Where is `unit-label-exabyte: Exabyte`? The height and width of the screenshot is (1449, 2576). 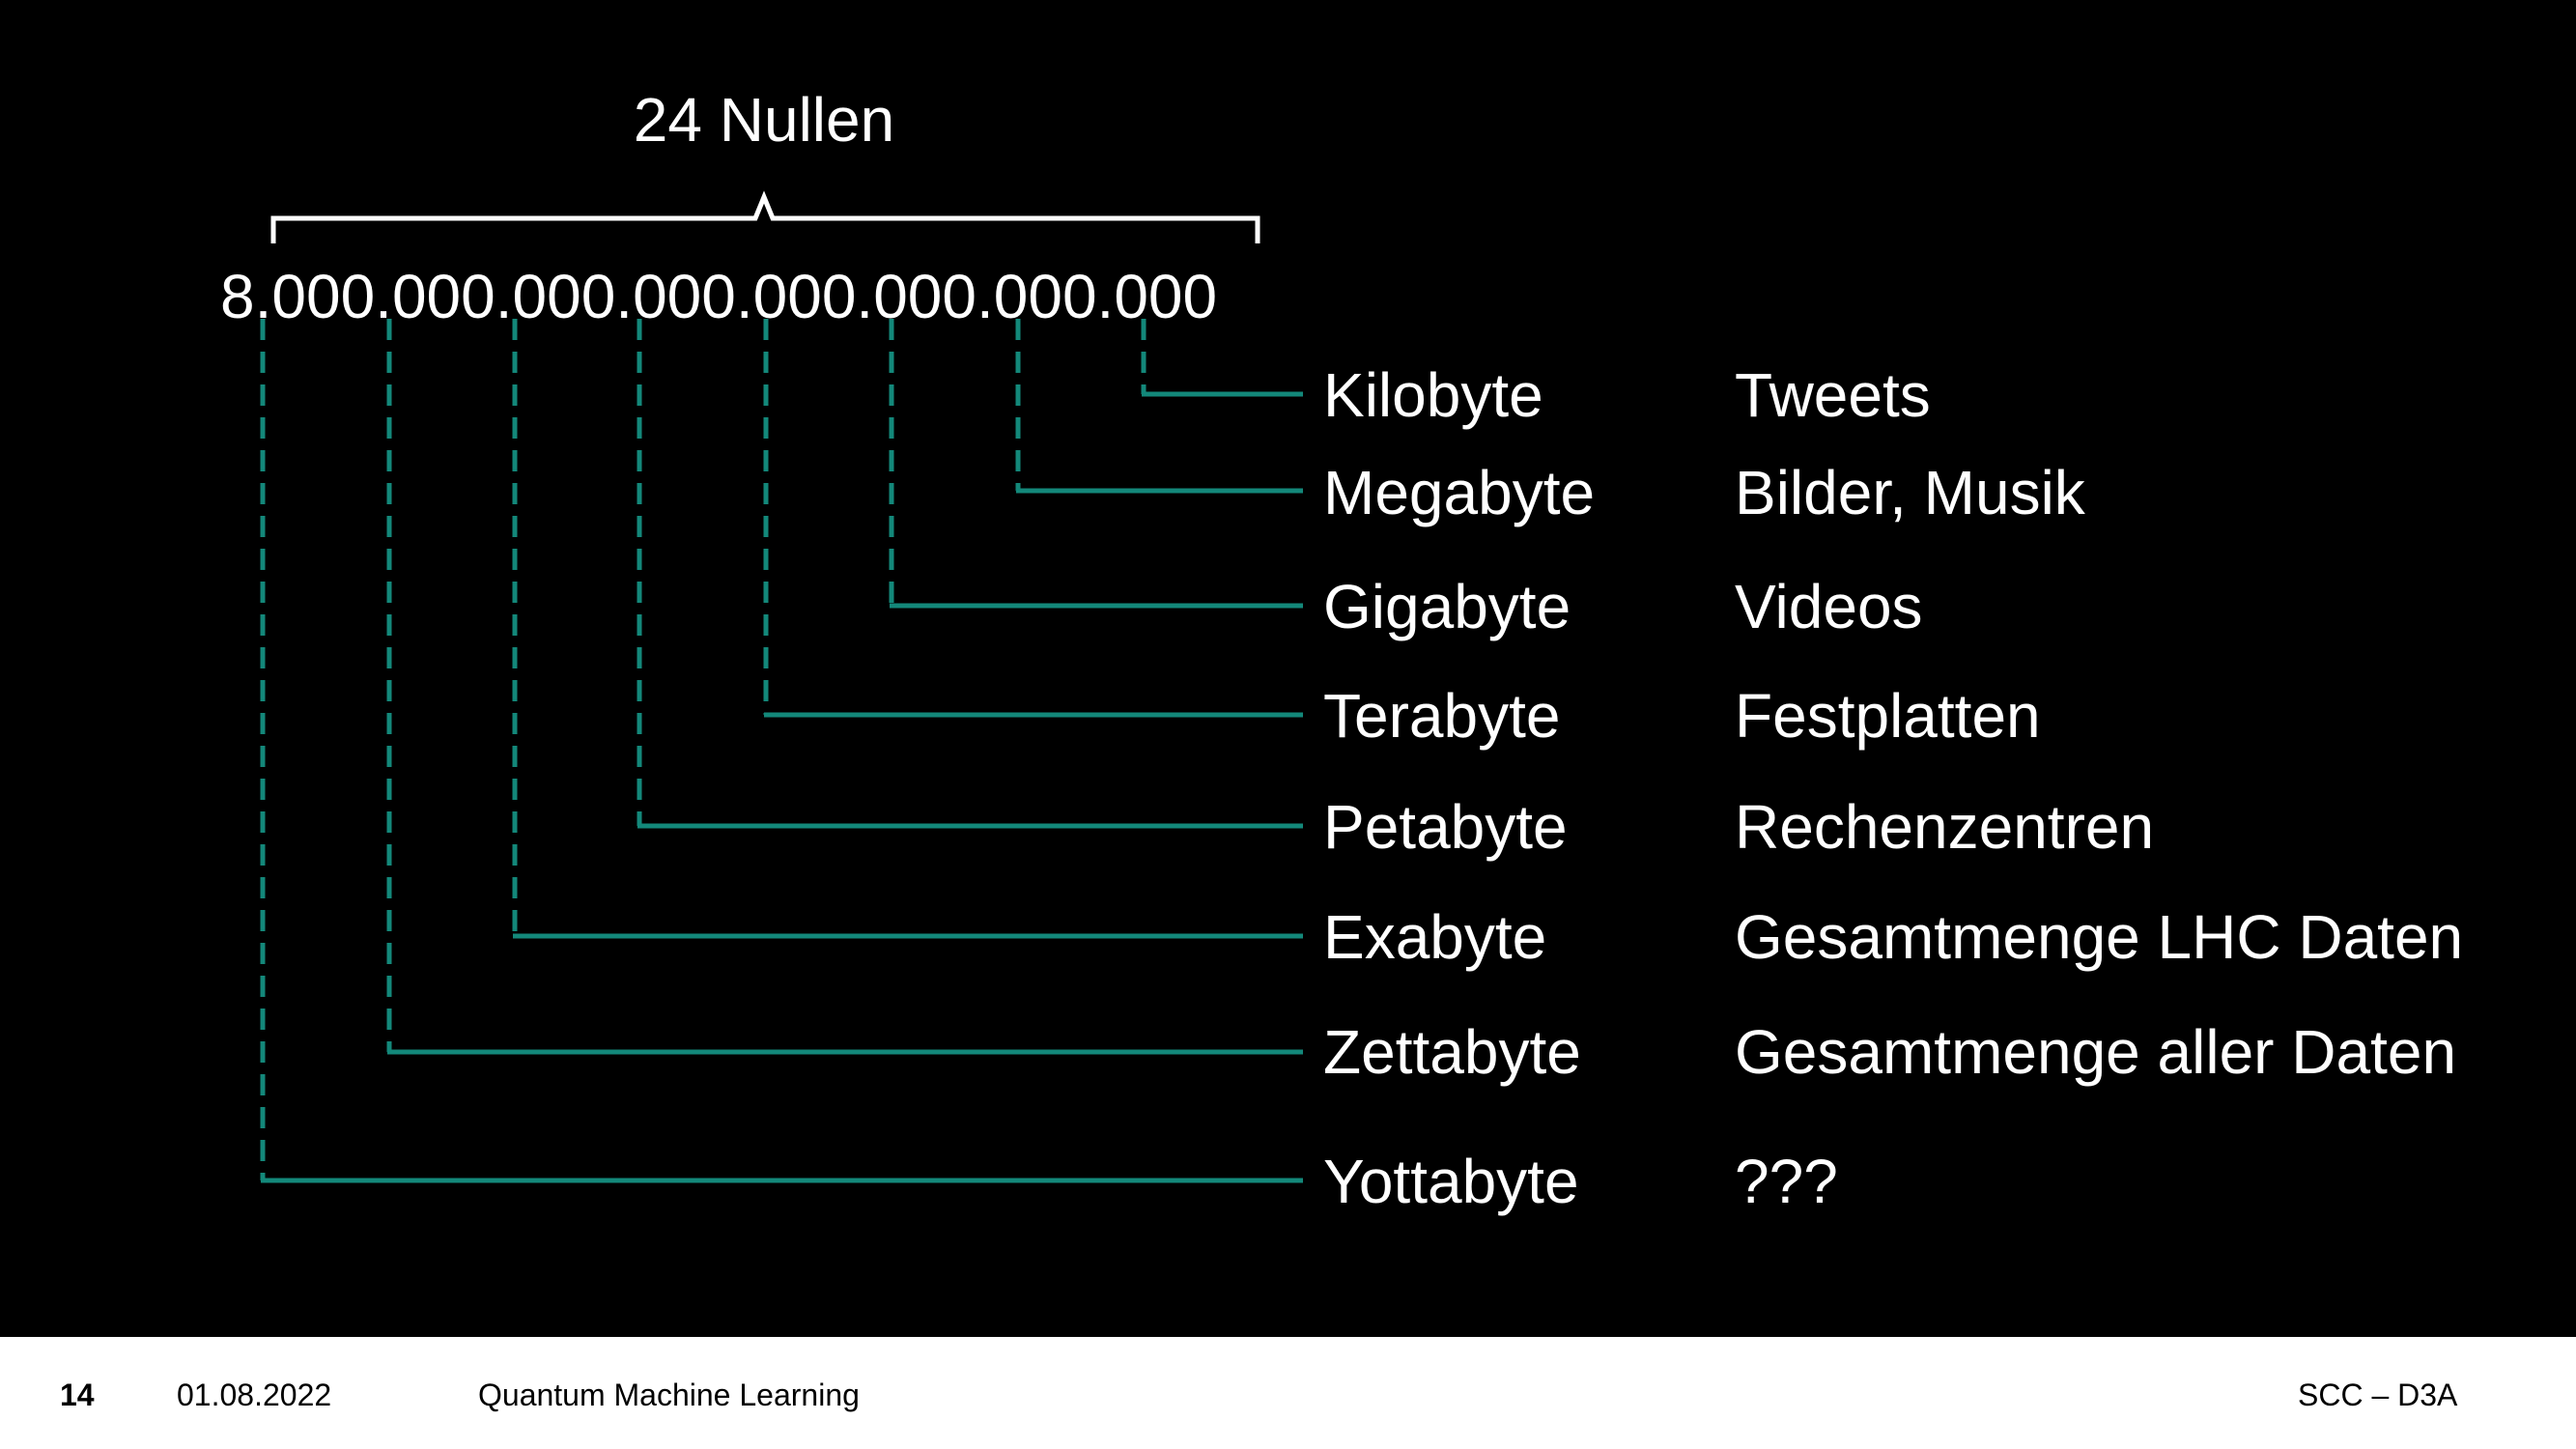
unit-label-exabyte: Exabyte is located at coordinates (1435, 937).